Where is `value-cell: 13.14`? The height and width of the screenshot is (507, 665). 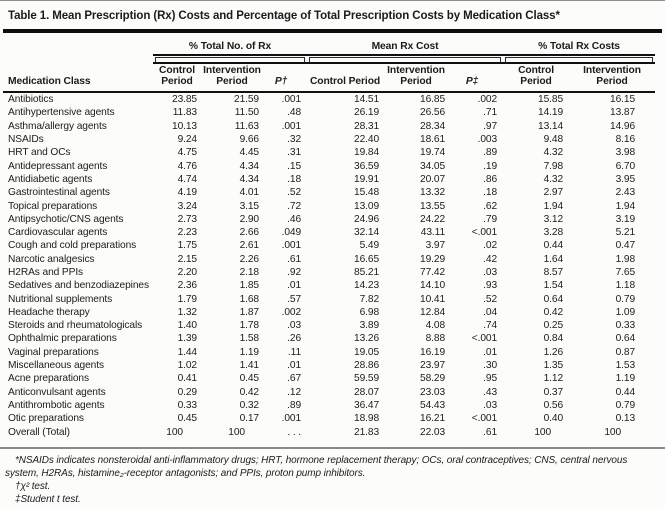 value-cell: 13.14 is located at coordinates (551, 126).